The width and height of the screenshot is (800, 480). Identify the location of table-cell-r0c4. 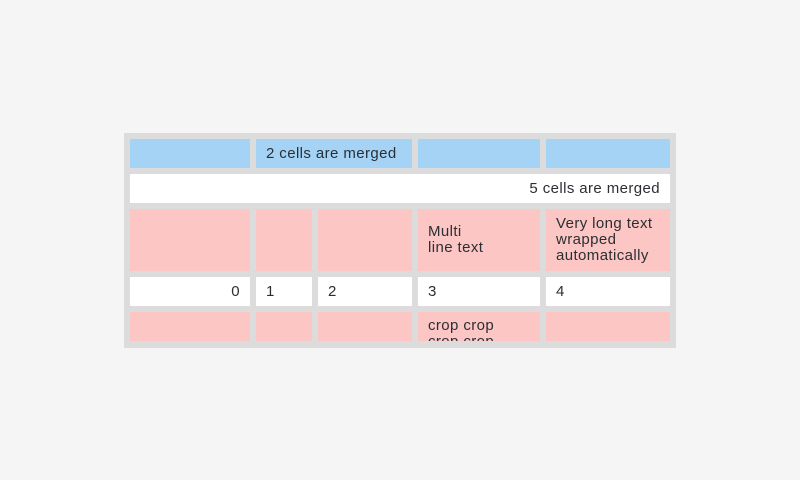
(608, 153).